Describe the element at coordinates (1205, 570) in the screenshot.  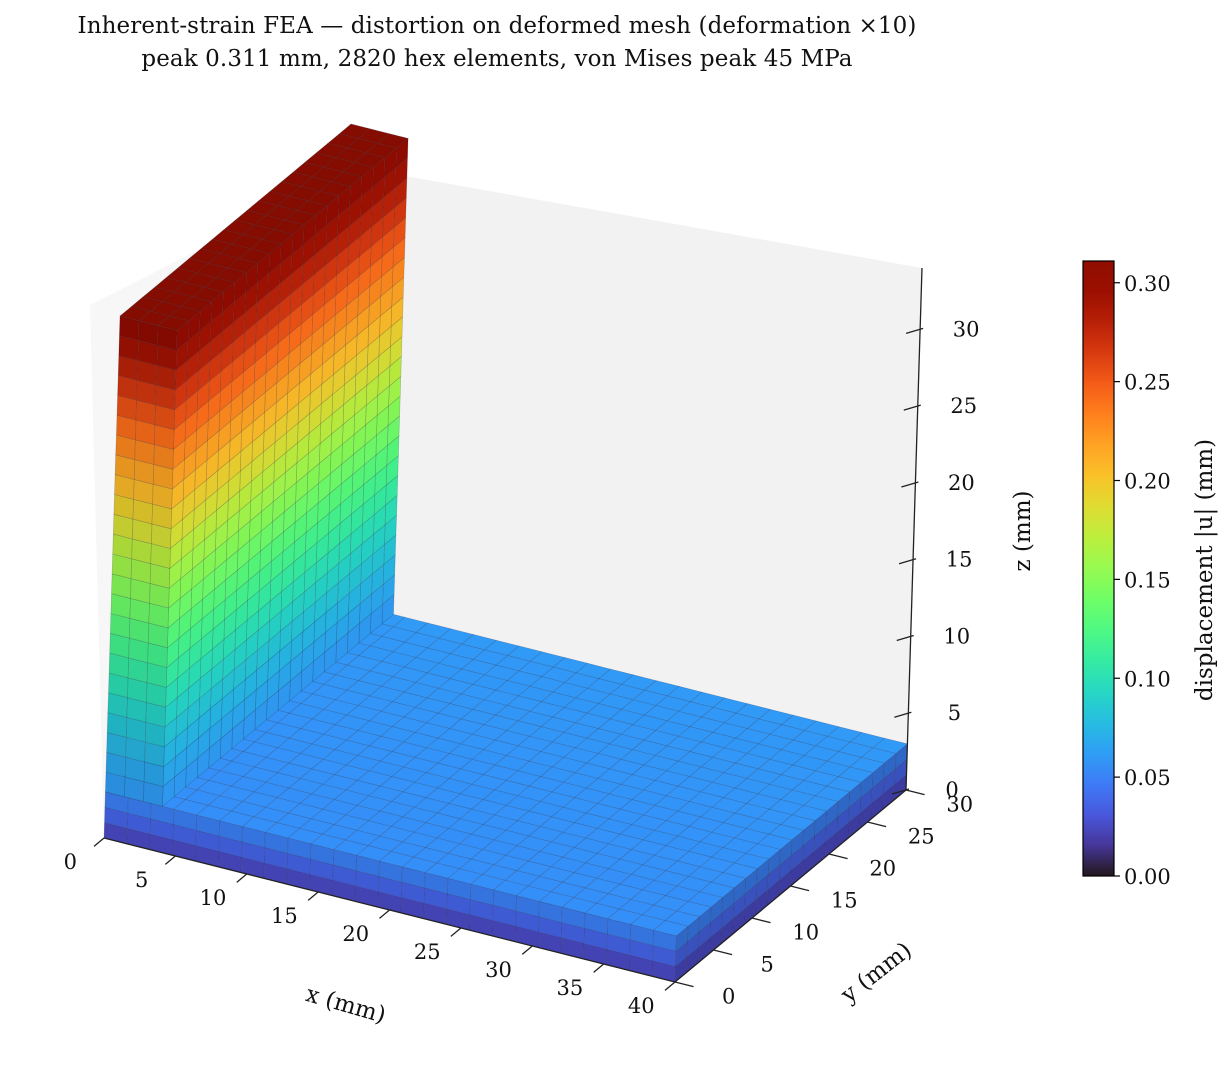
I see `colorbar-label: displacement |u| (mm)` at that location.